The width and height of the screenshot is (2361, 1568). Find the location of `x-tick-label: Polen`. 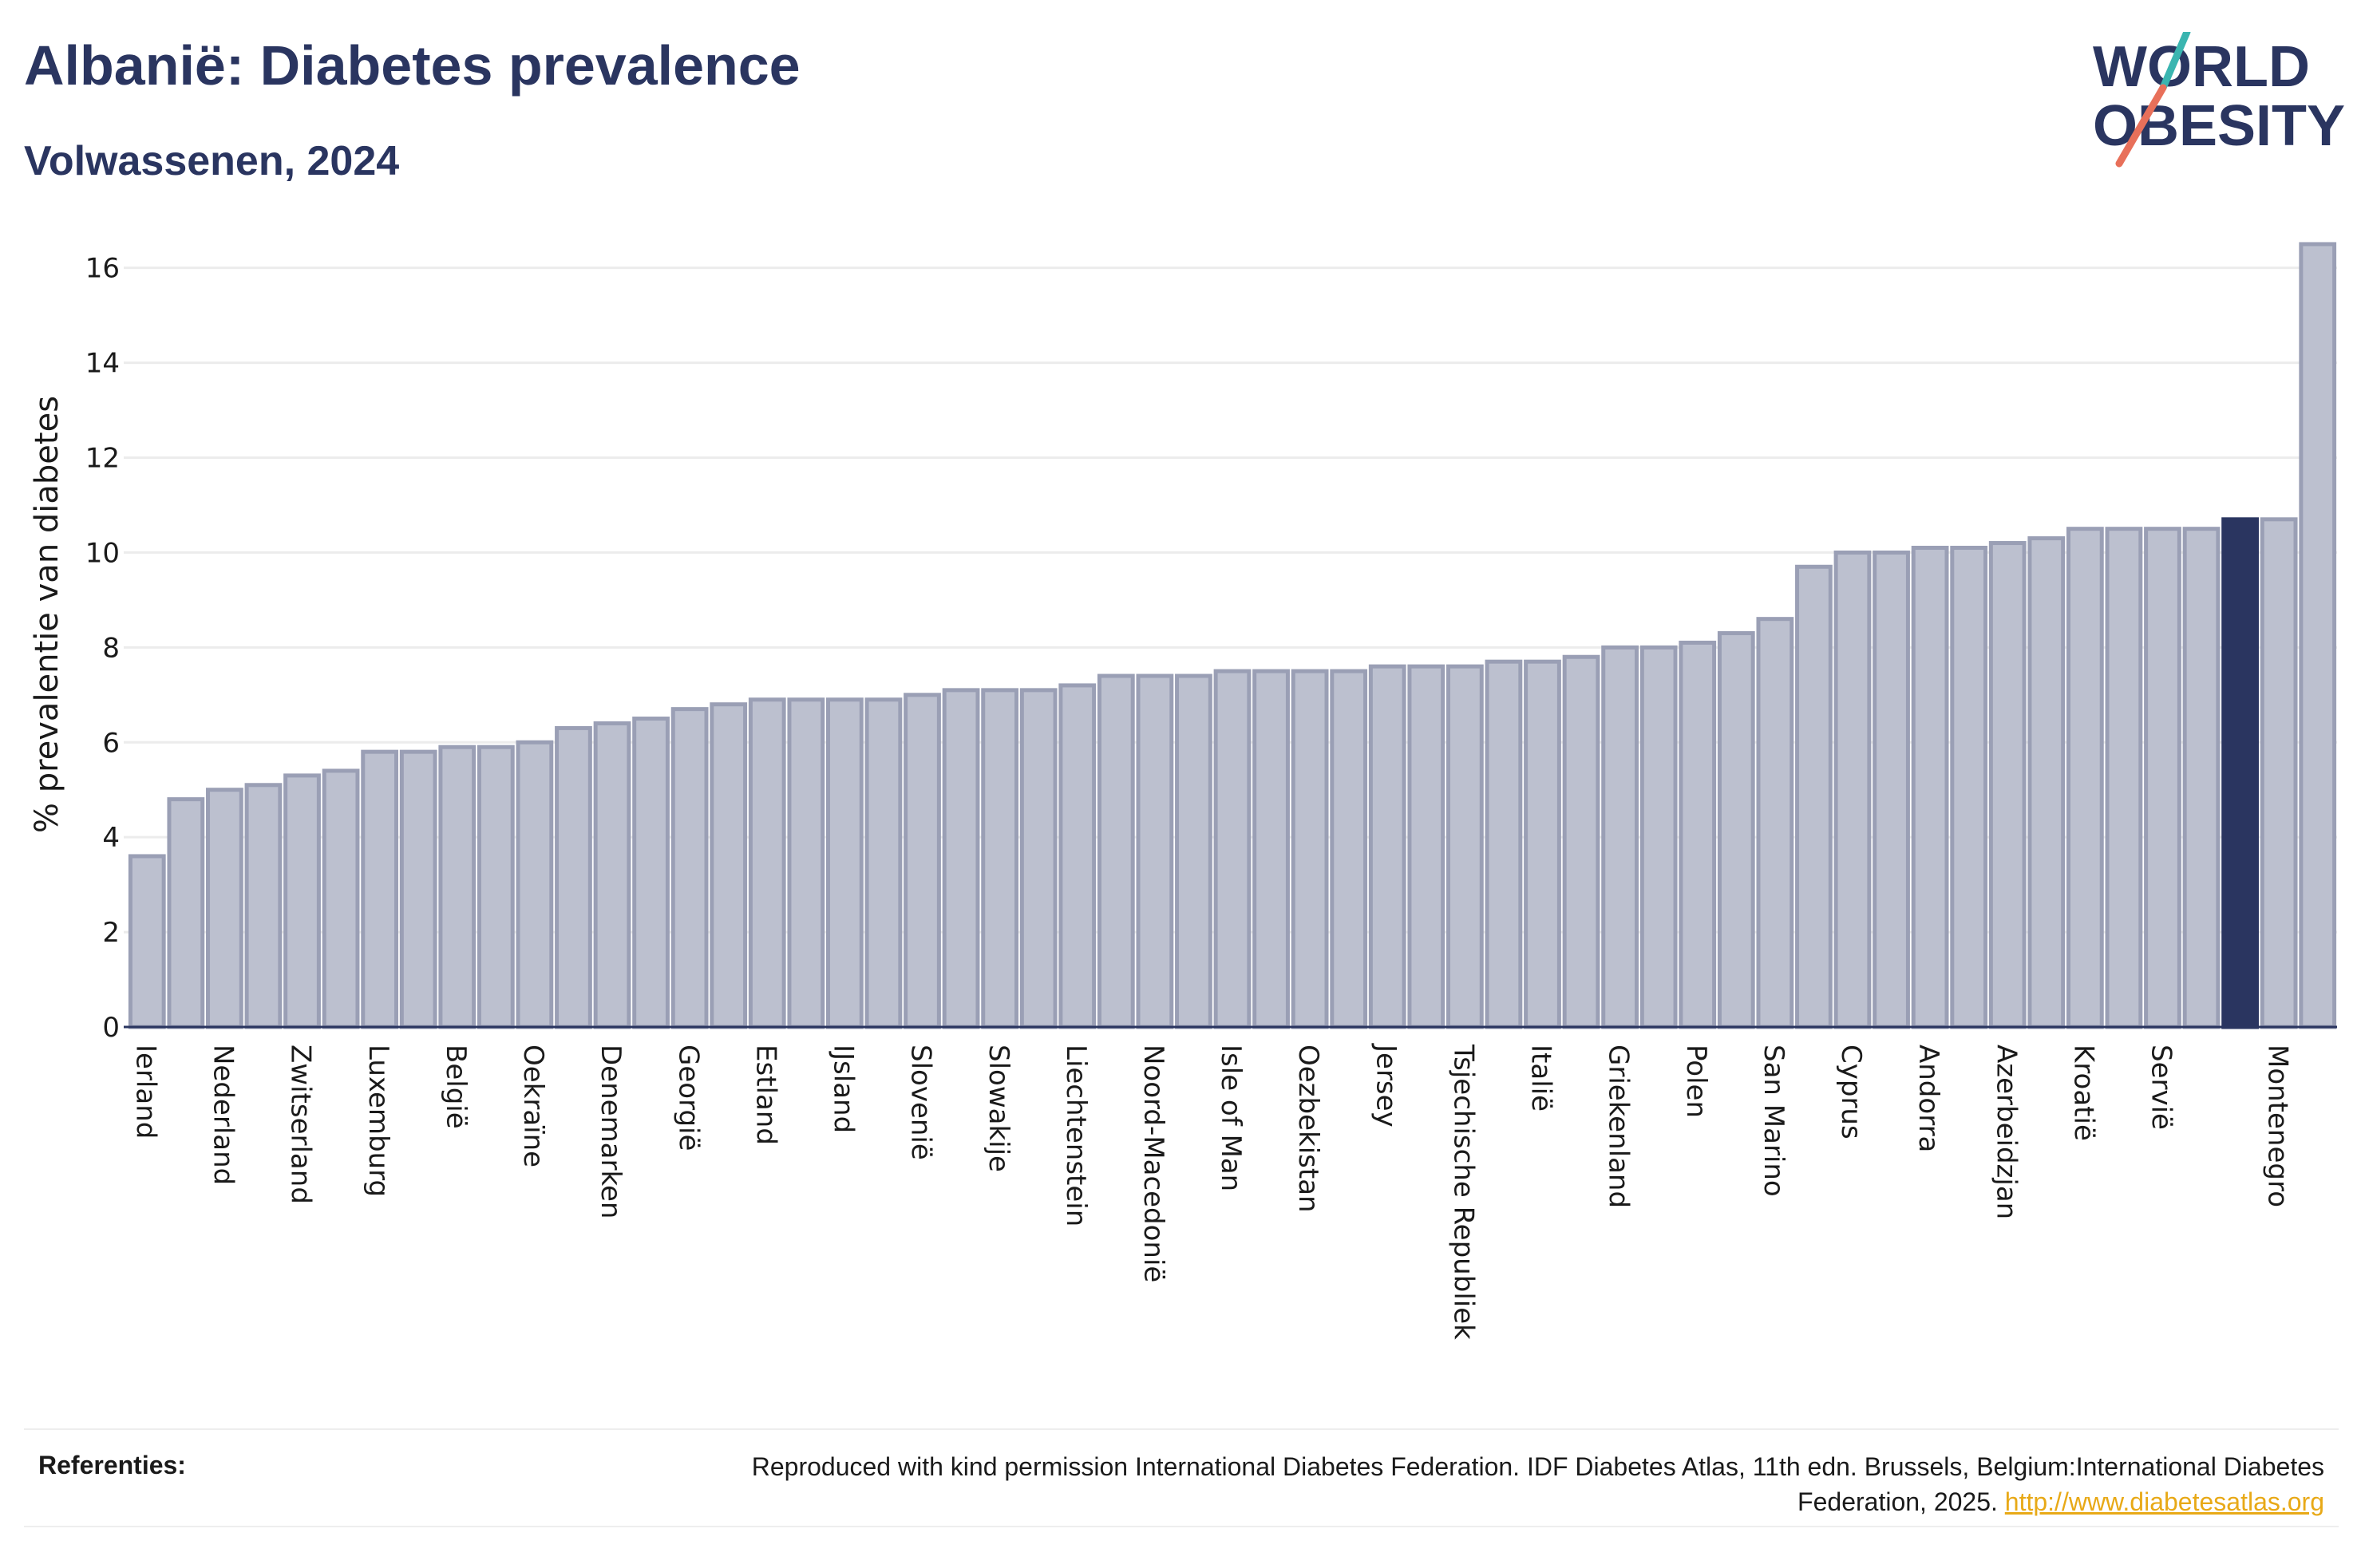

x-tick-label: Polen is located at coordinates (1696, 1081).